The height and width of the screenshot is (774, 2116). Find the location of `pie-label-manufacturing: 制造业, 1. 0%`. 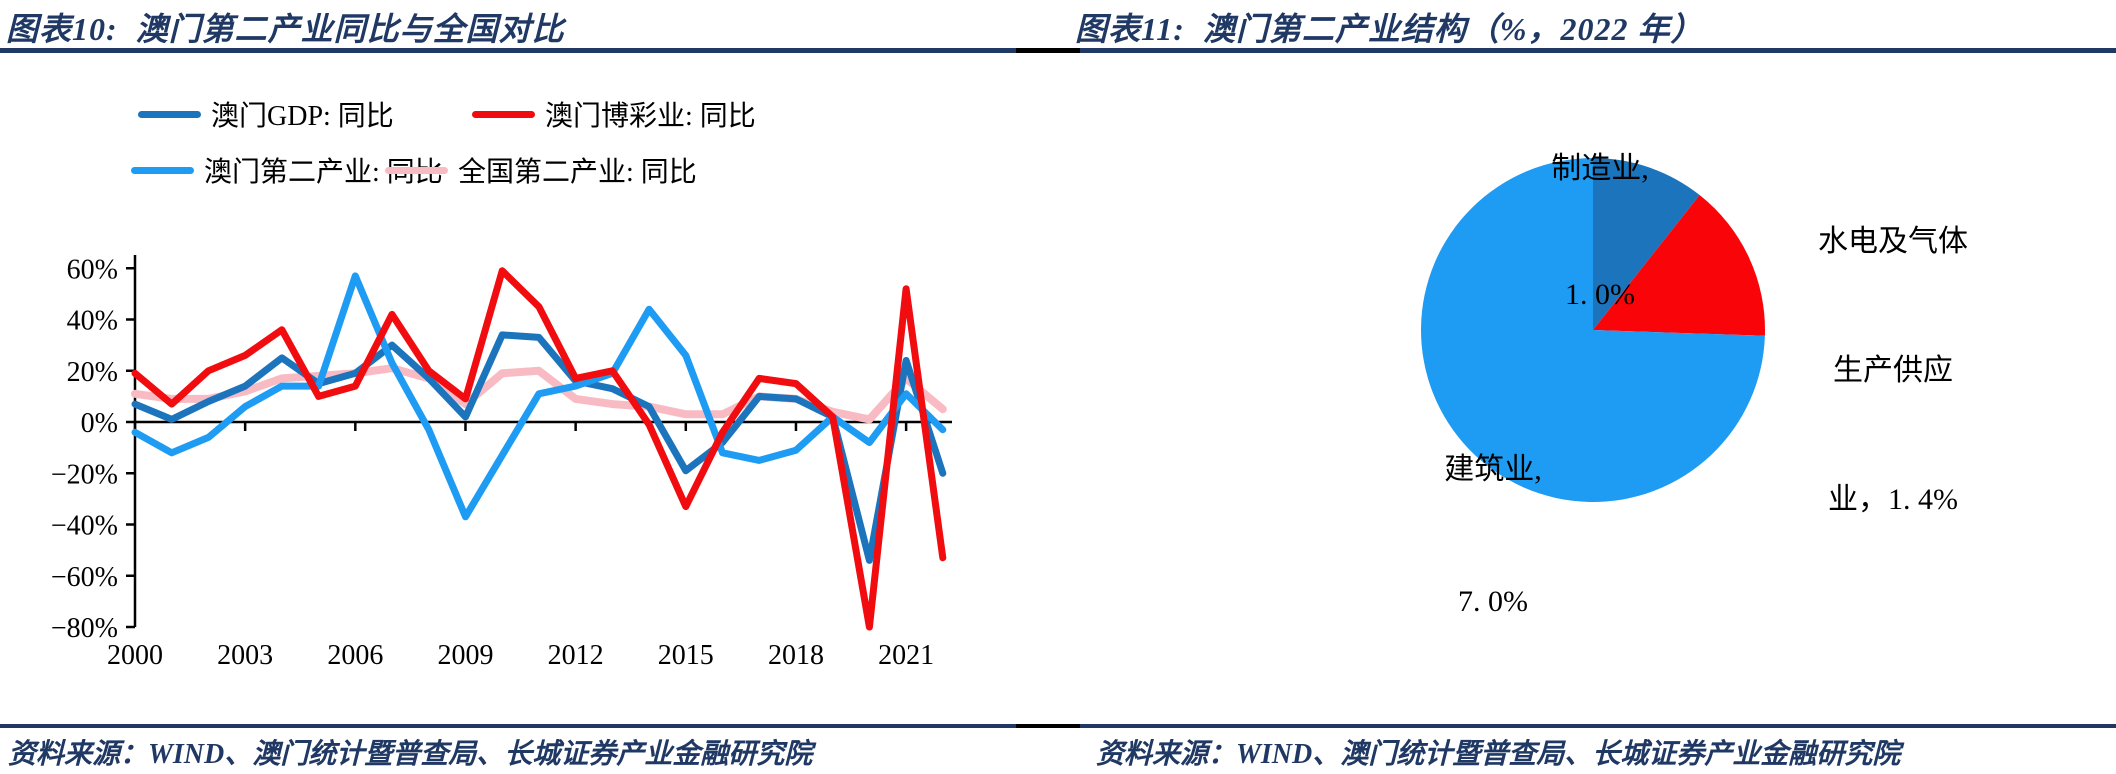

pie-label-manufacturing: 制造业, 1. 0% is located at coordinates (1600, 232).